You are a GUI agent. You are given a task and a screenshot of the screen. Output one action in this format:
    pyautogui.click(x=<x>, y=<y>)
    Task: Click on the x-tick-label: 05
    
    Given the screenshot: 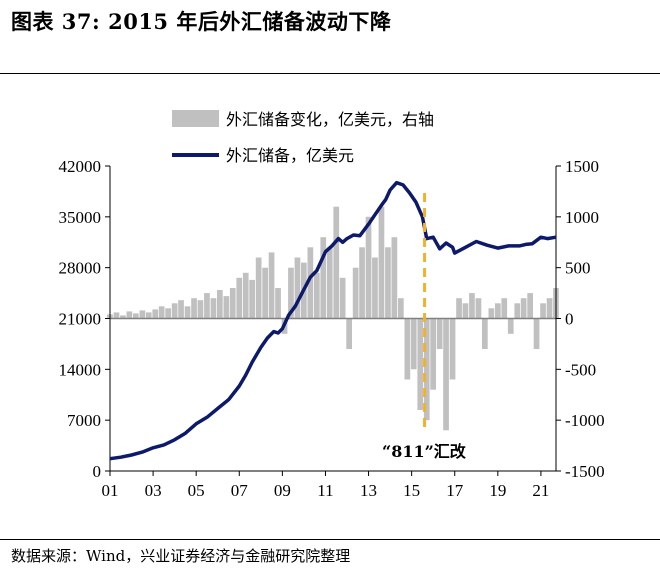 What is the action you would take?
    pyautogui.click(x=196, y=490)
    